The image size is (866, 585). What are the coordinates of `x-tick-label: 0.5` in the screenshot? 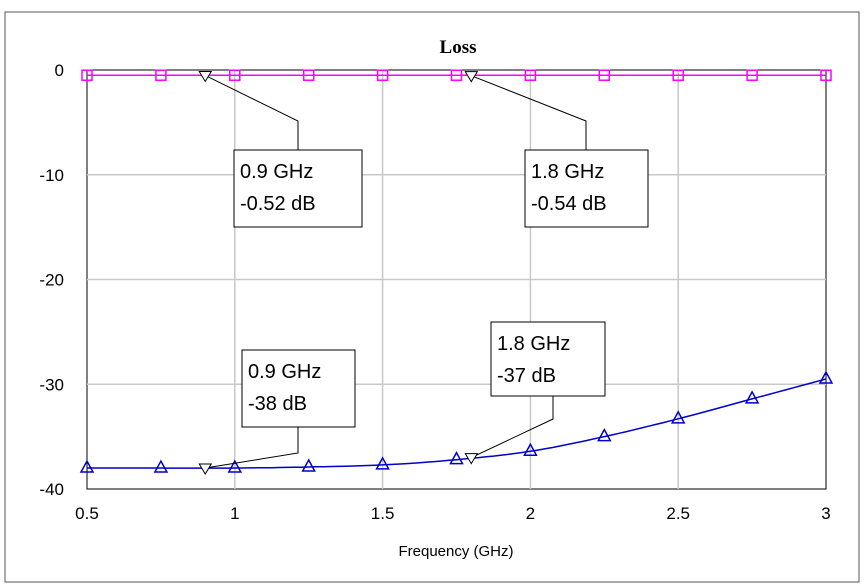 It's located at (87, 513).